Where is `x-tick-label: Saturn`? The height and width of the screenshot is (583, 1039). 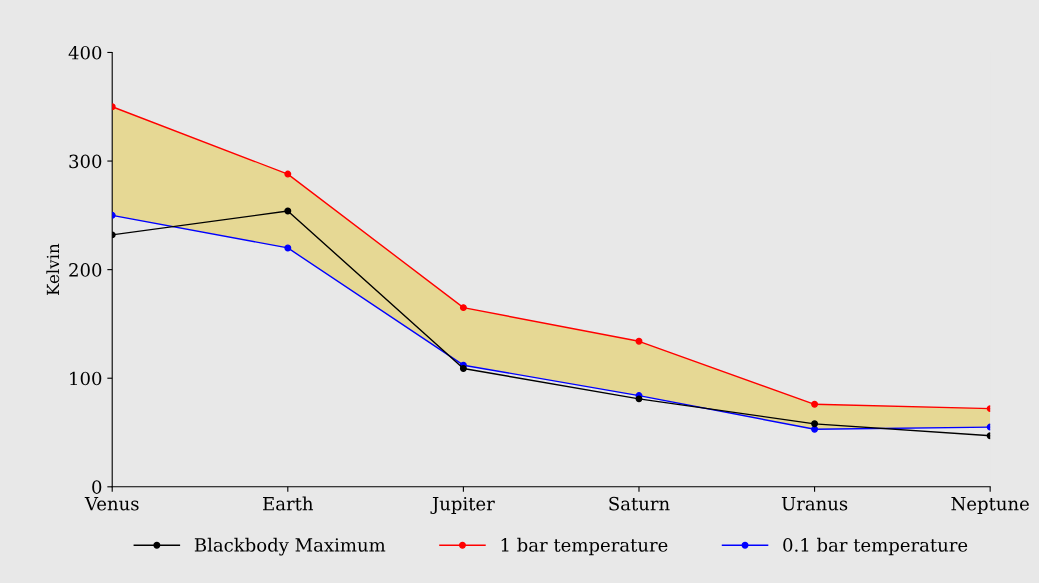
x-tick-label: Saturn is located at coordinates (639, 503).